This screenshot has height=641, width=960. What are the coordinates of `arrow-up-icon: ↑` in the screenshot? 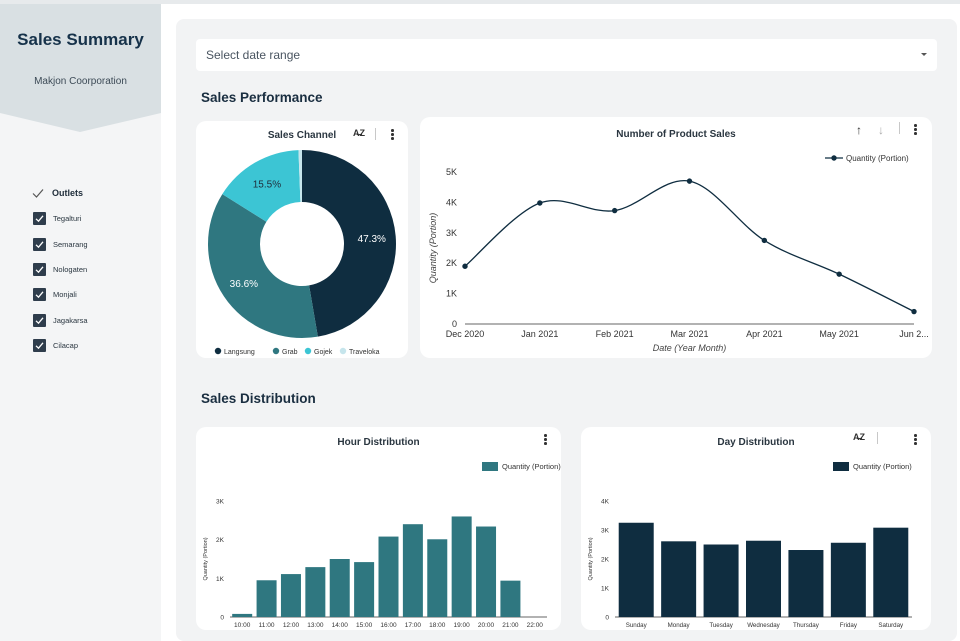 It's located at (859, 130).